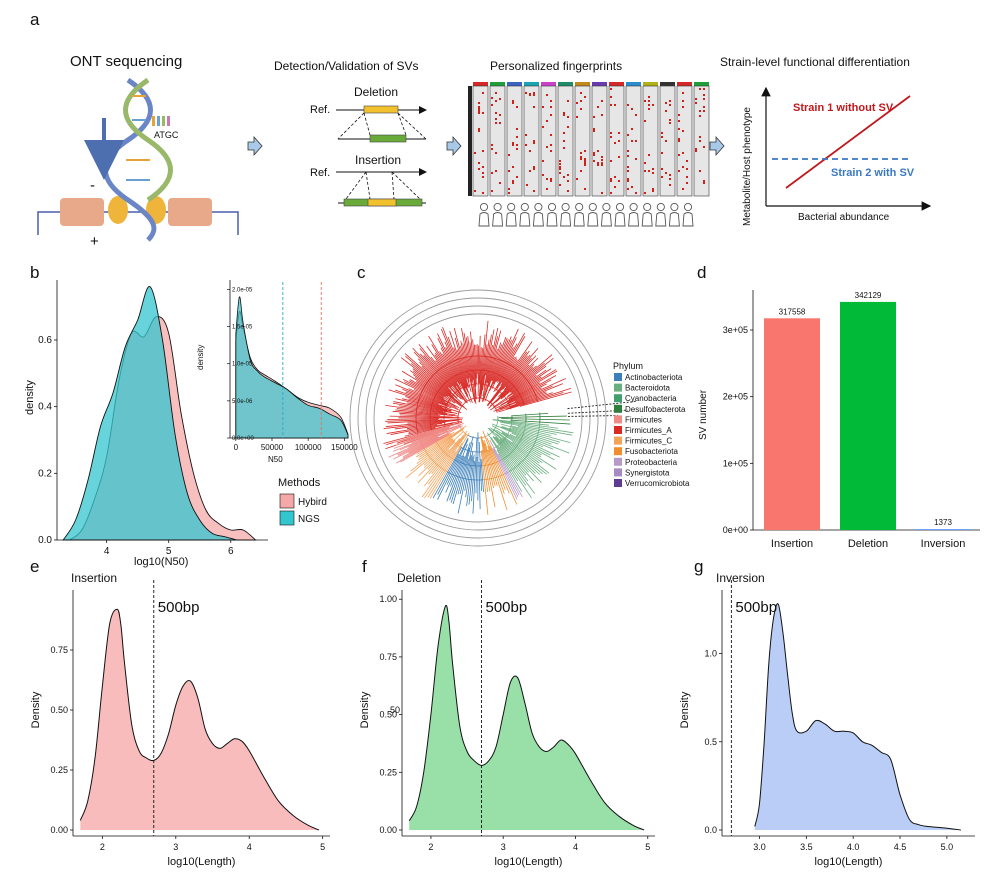  I want to click on panel-g-vline-label: 500bp, so click(756, 607).